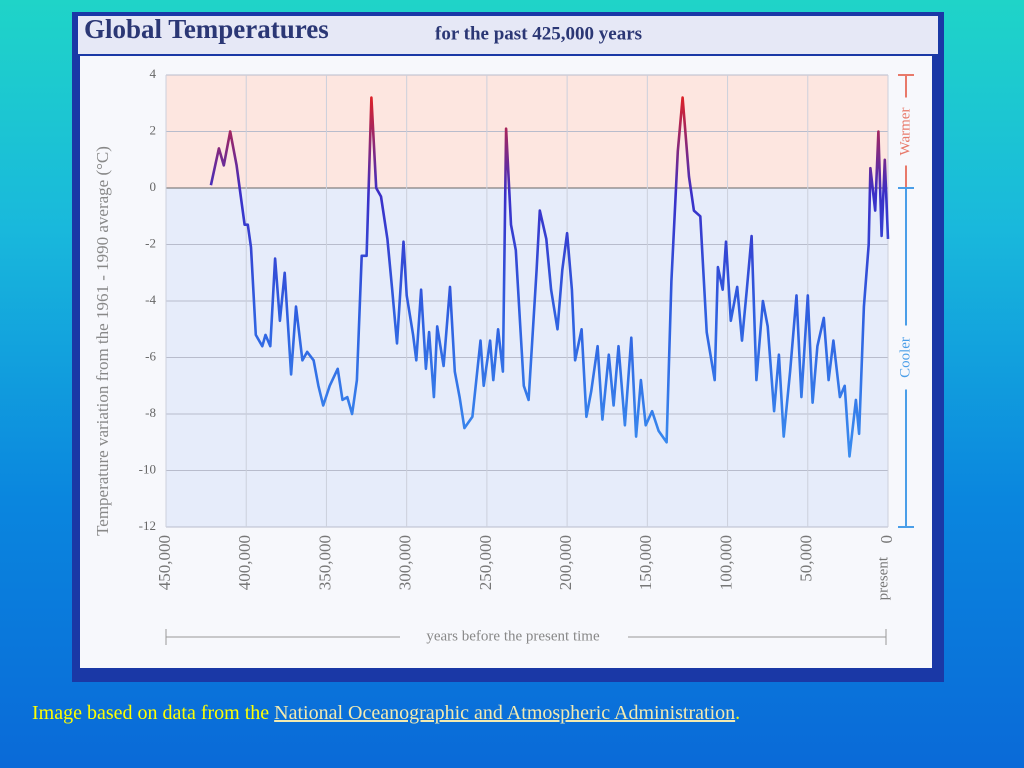 This screenshot has height=768, width=1024. I want to click on cool-label: Cooler, so click(905, 357).